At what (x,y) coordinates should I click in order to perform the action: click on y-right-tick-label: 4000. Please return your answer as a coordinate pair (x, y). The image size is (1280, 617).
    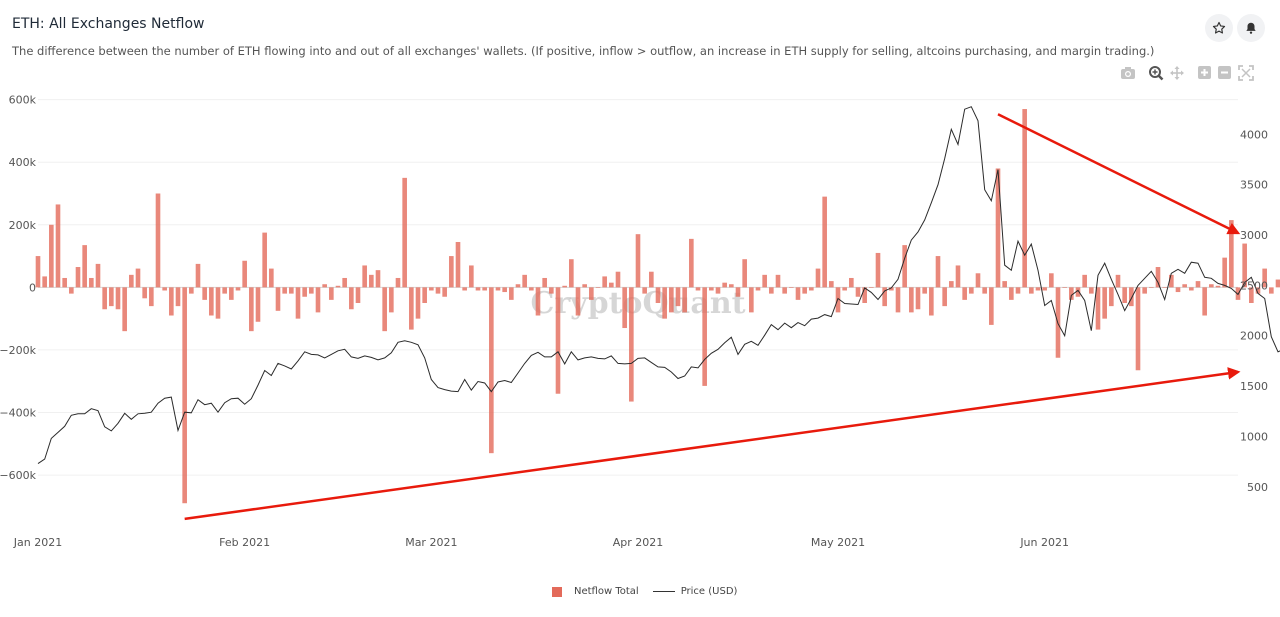
    Looking at the image, I should click on (1254, 134).